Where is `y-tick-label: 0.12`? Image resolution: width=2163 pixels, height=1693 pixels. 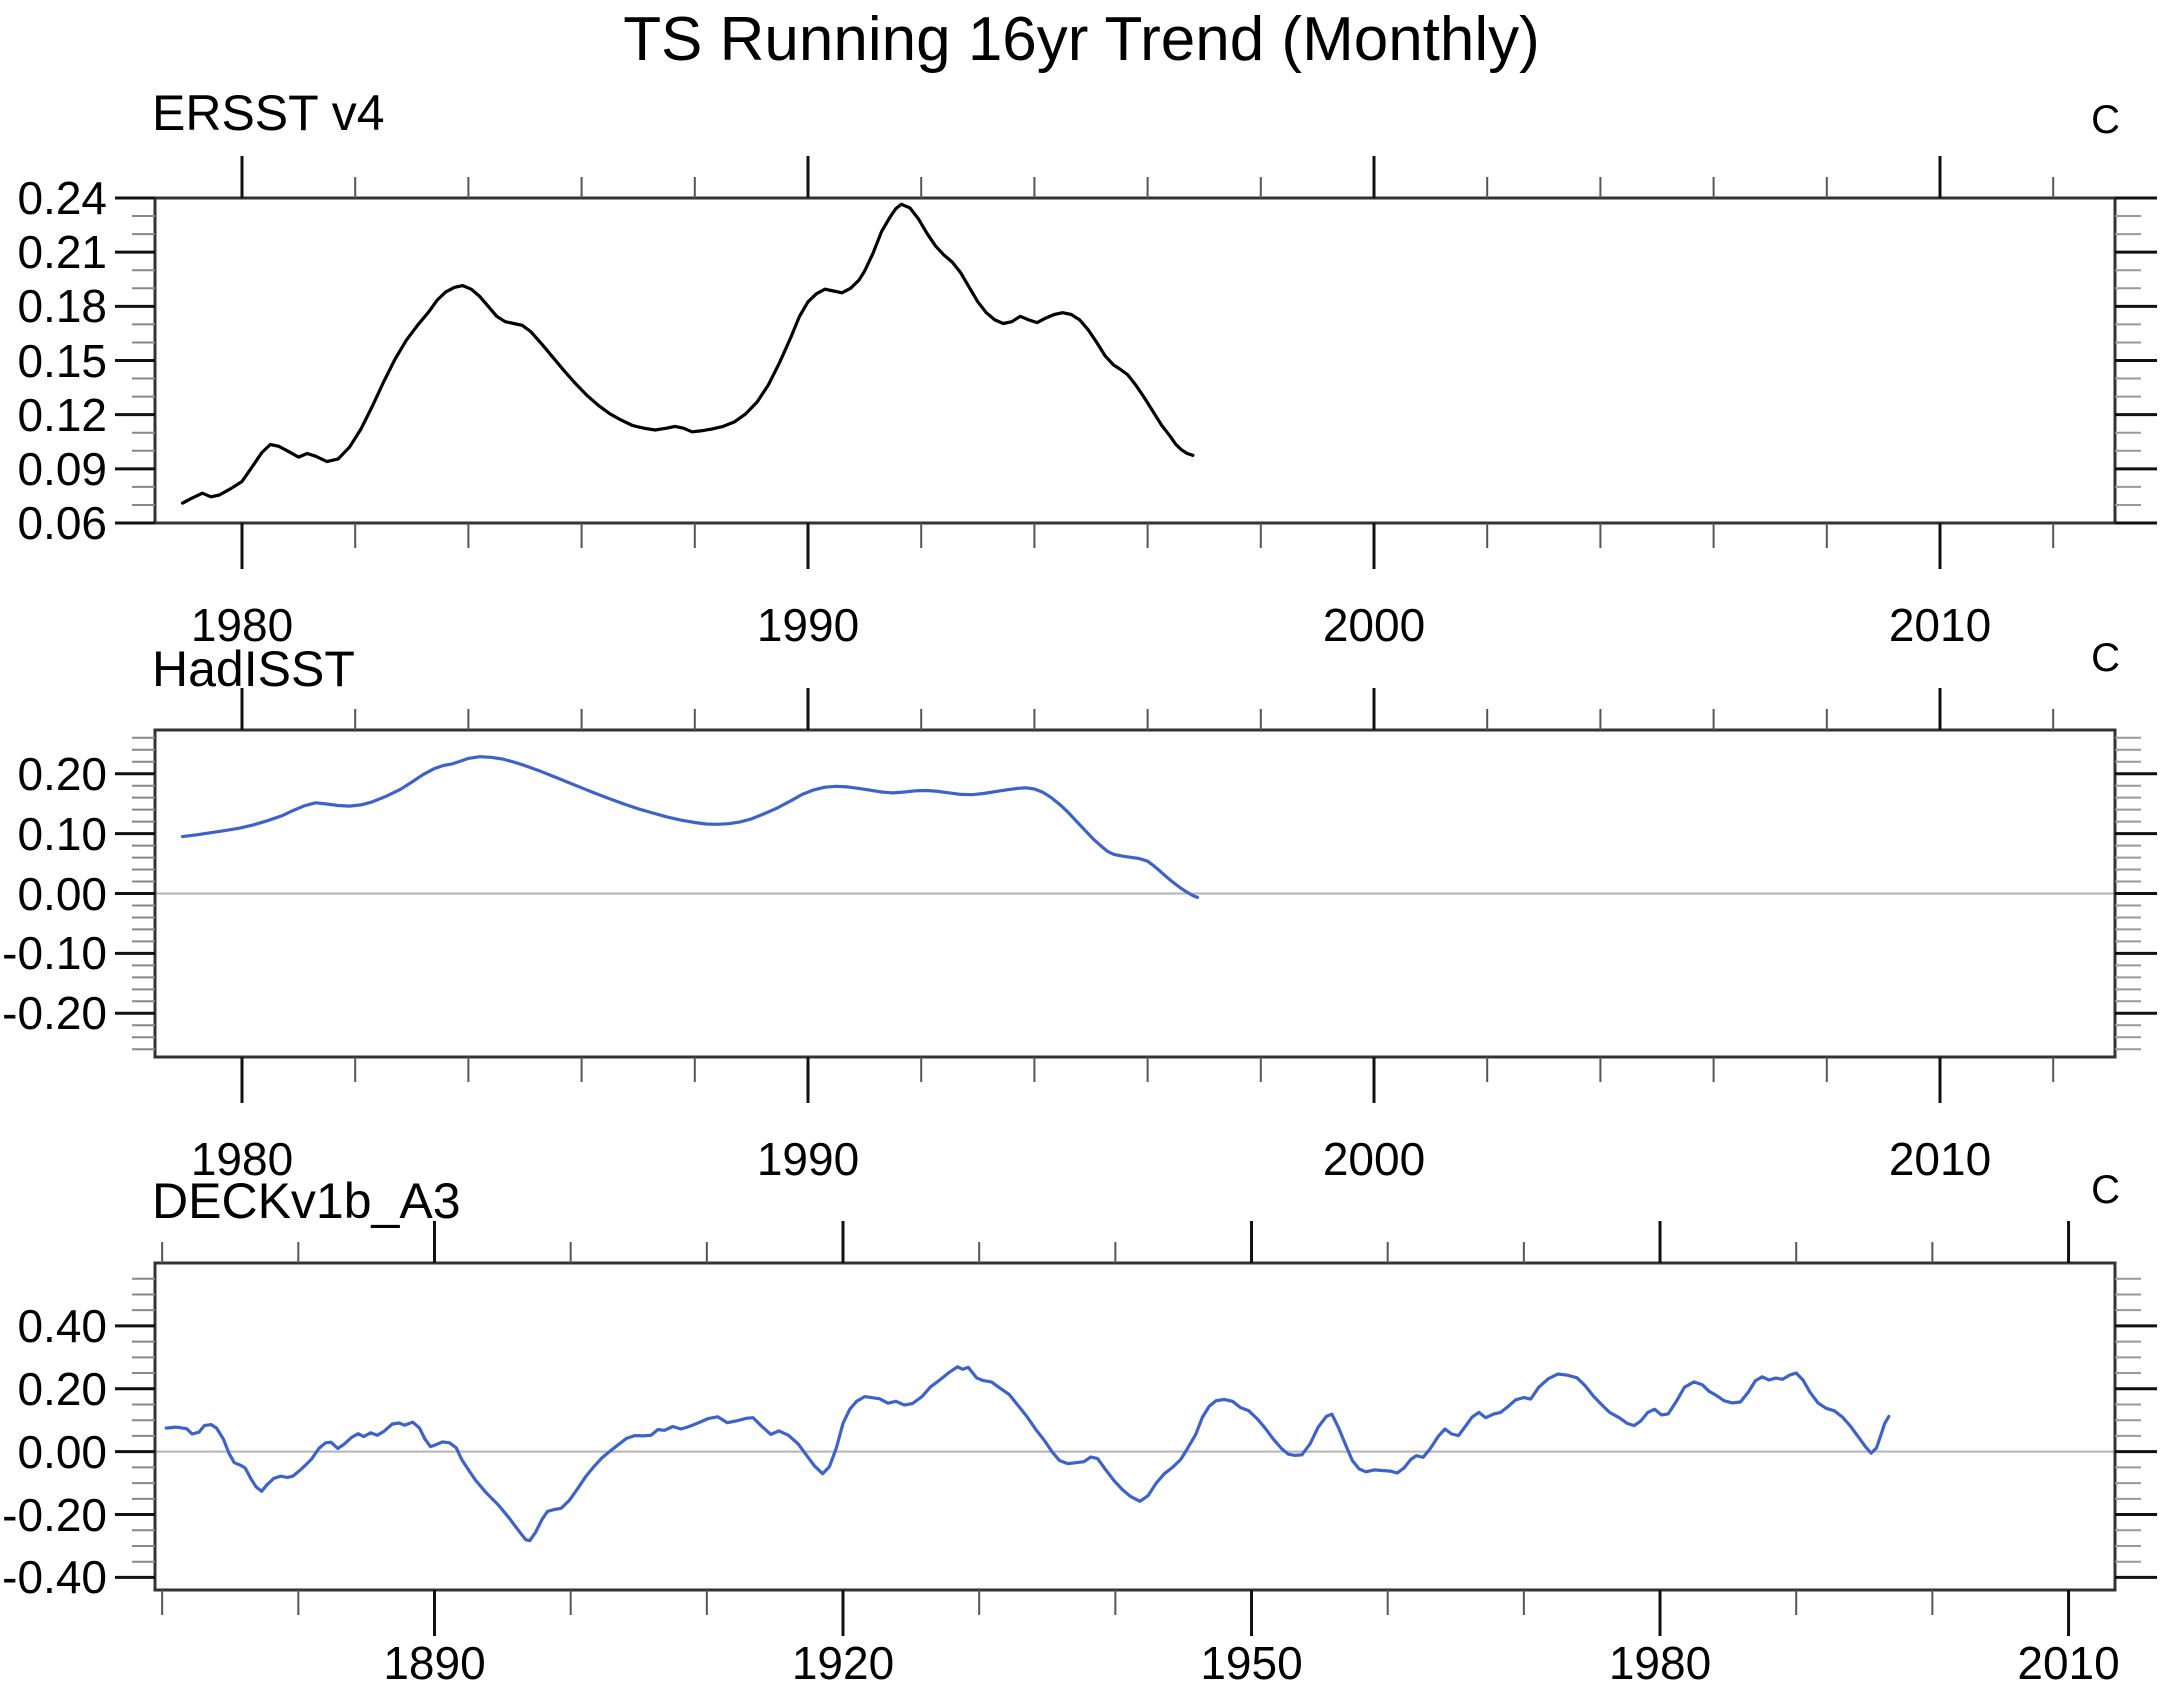 y-tick-label: 0.12 is located at coordinates (62, 414).